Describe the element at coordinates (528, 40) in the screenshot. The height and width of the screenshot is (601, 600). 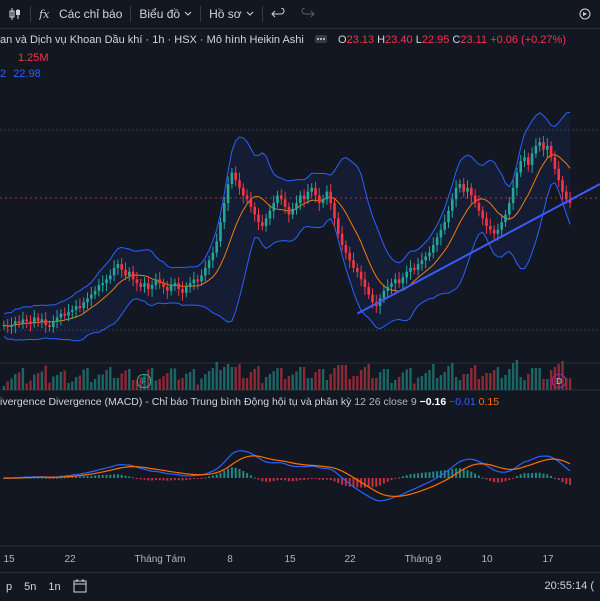
I see `change-value: +0.06 (+0.27%)` at that location.